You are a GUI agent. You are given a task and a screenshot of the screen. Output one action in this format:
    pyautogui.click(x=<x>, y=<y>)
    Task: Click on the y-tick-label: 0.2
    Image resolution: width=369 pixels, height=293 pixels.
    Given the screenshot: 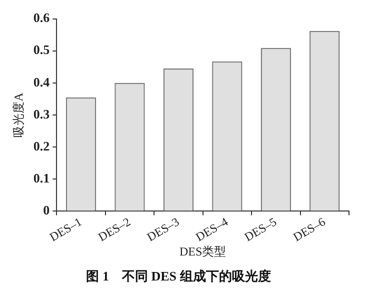 What is the action you would take?
    pyautogui.click(x=41, y=146)
    